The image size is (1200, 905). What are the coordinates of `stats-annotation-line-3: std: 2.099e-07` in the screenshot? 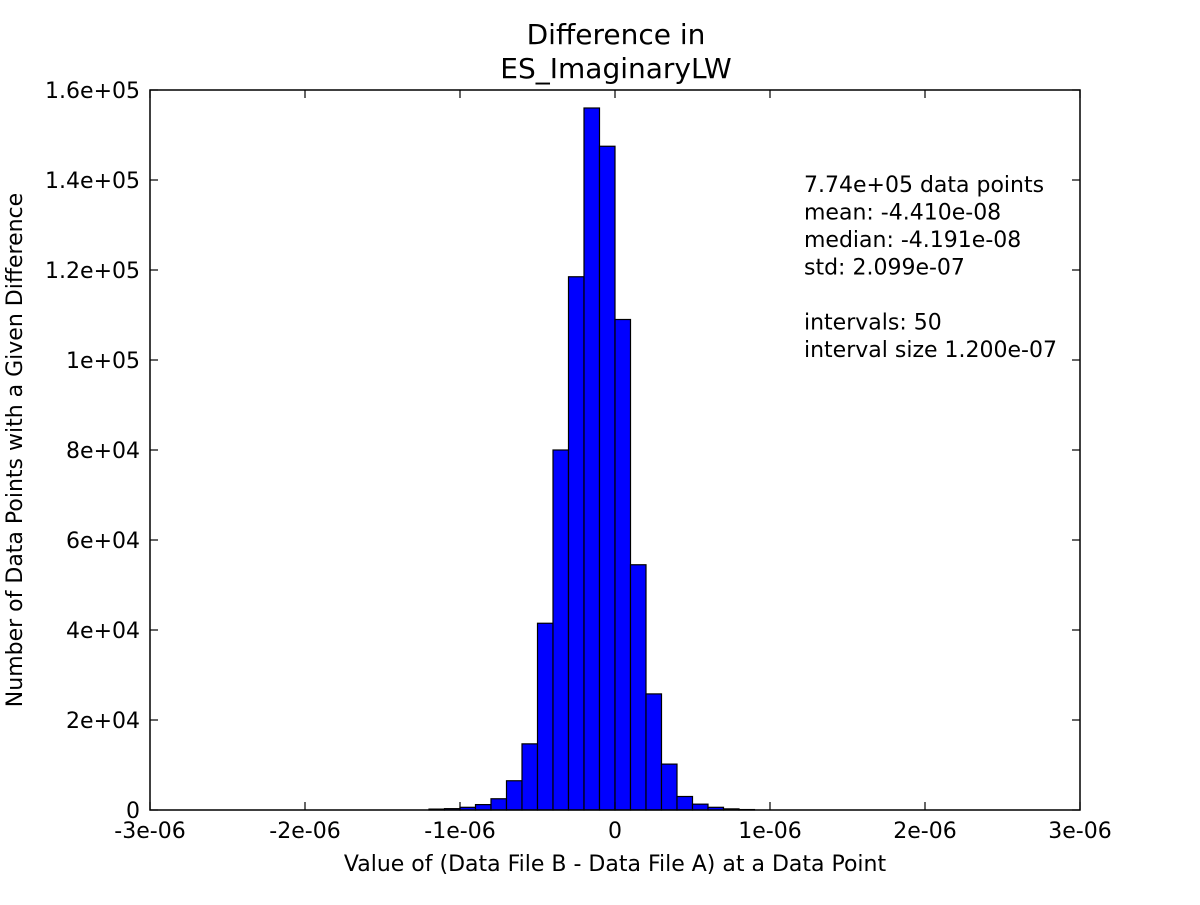 It's located at (884, 268).